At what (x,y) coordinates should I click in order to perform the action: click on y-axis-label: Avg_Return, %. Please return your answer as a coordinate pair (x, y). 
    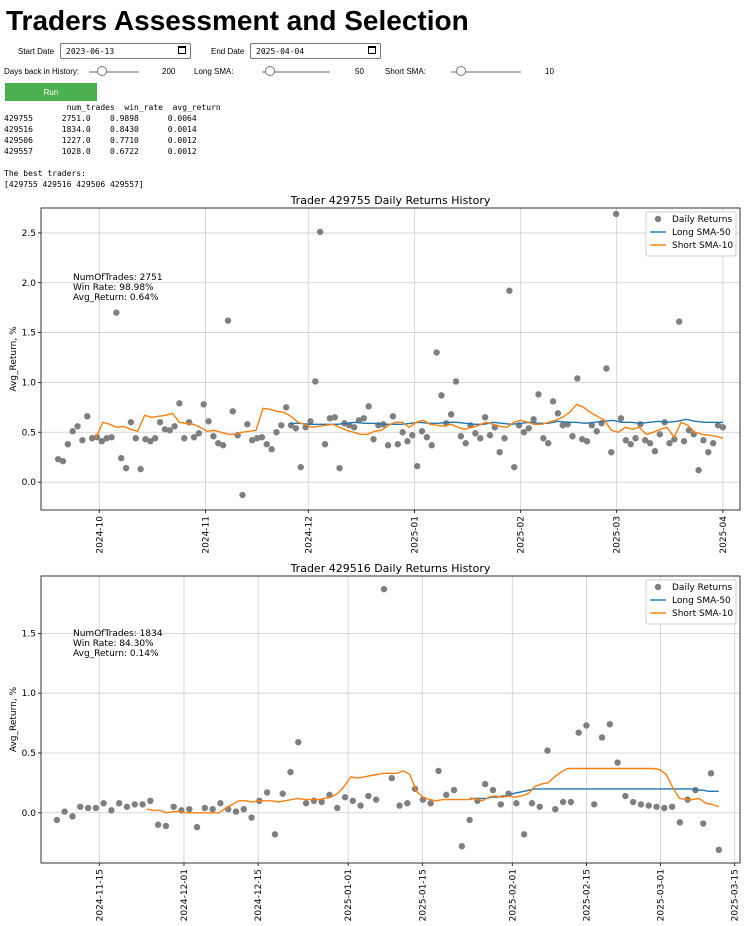
    Looking at the image, I should click on (14, 719).